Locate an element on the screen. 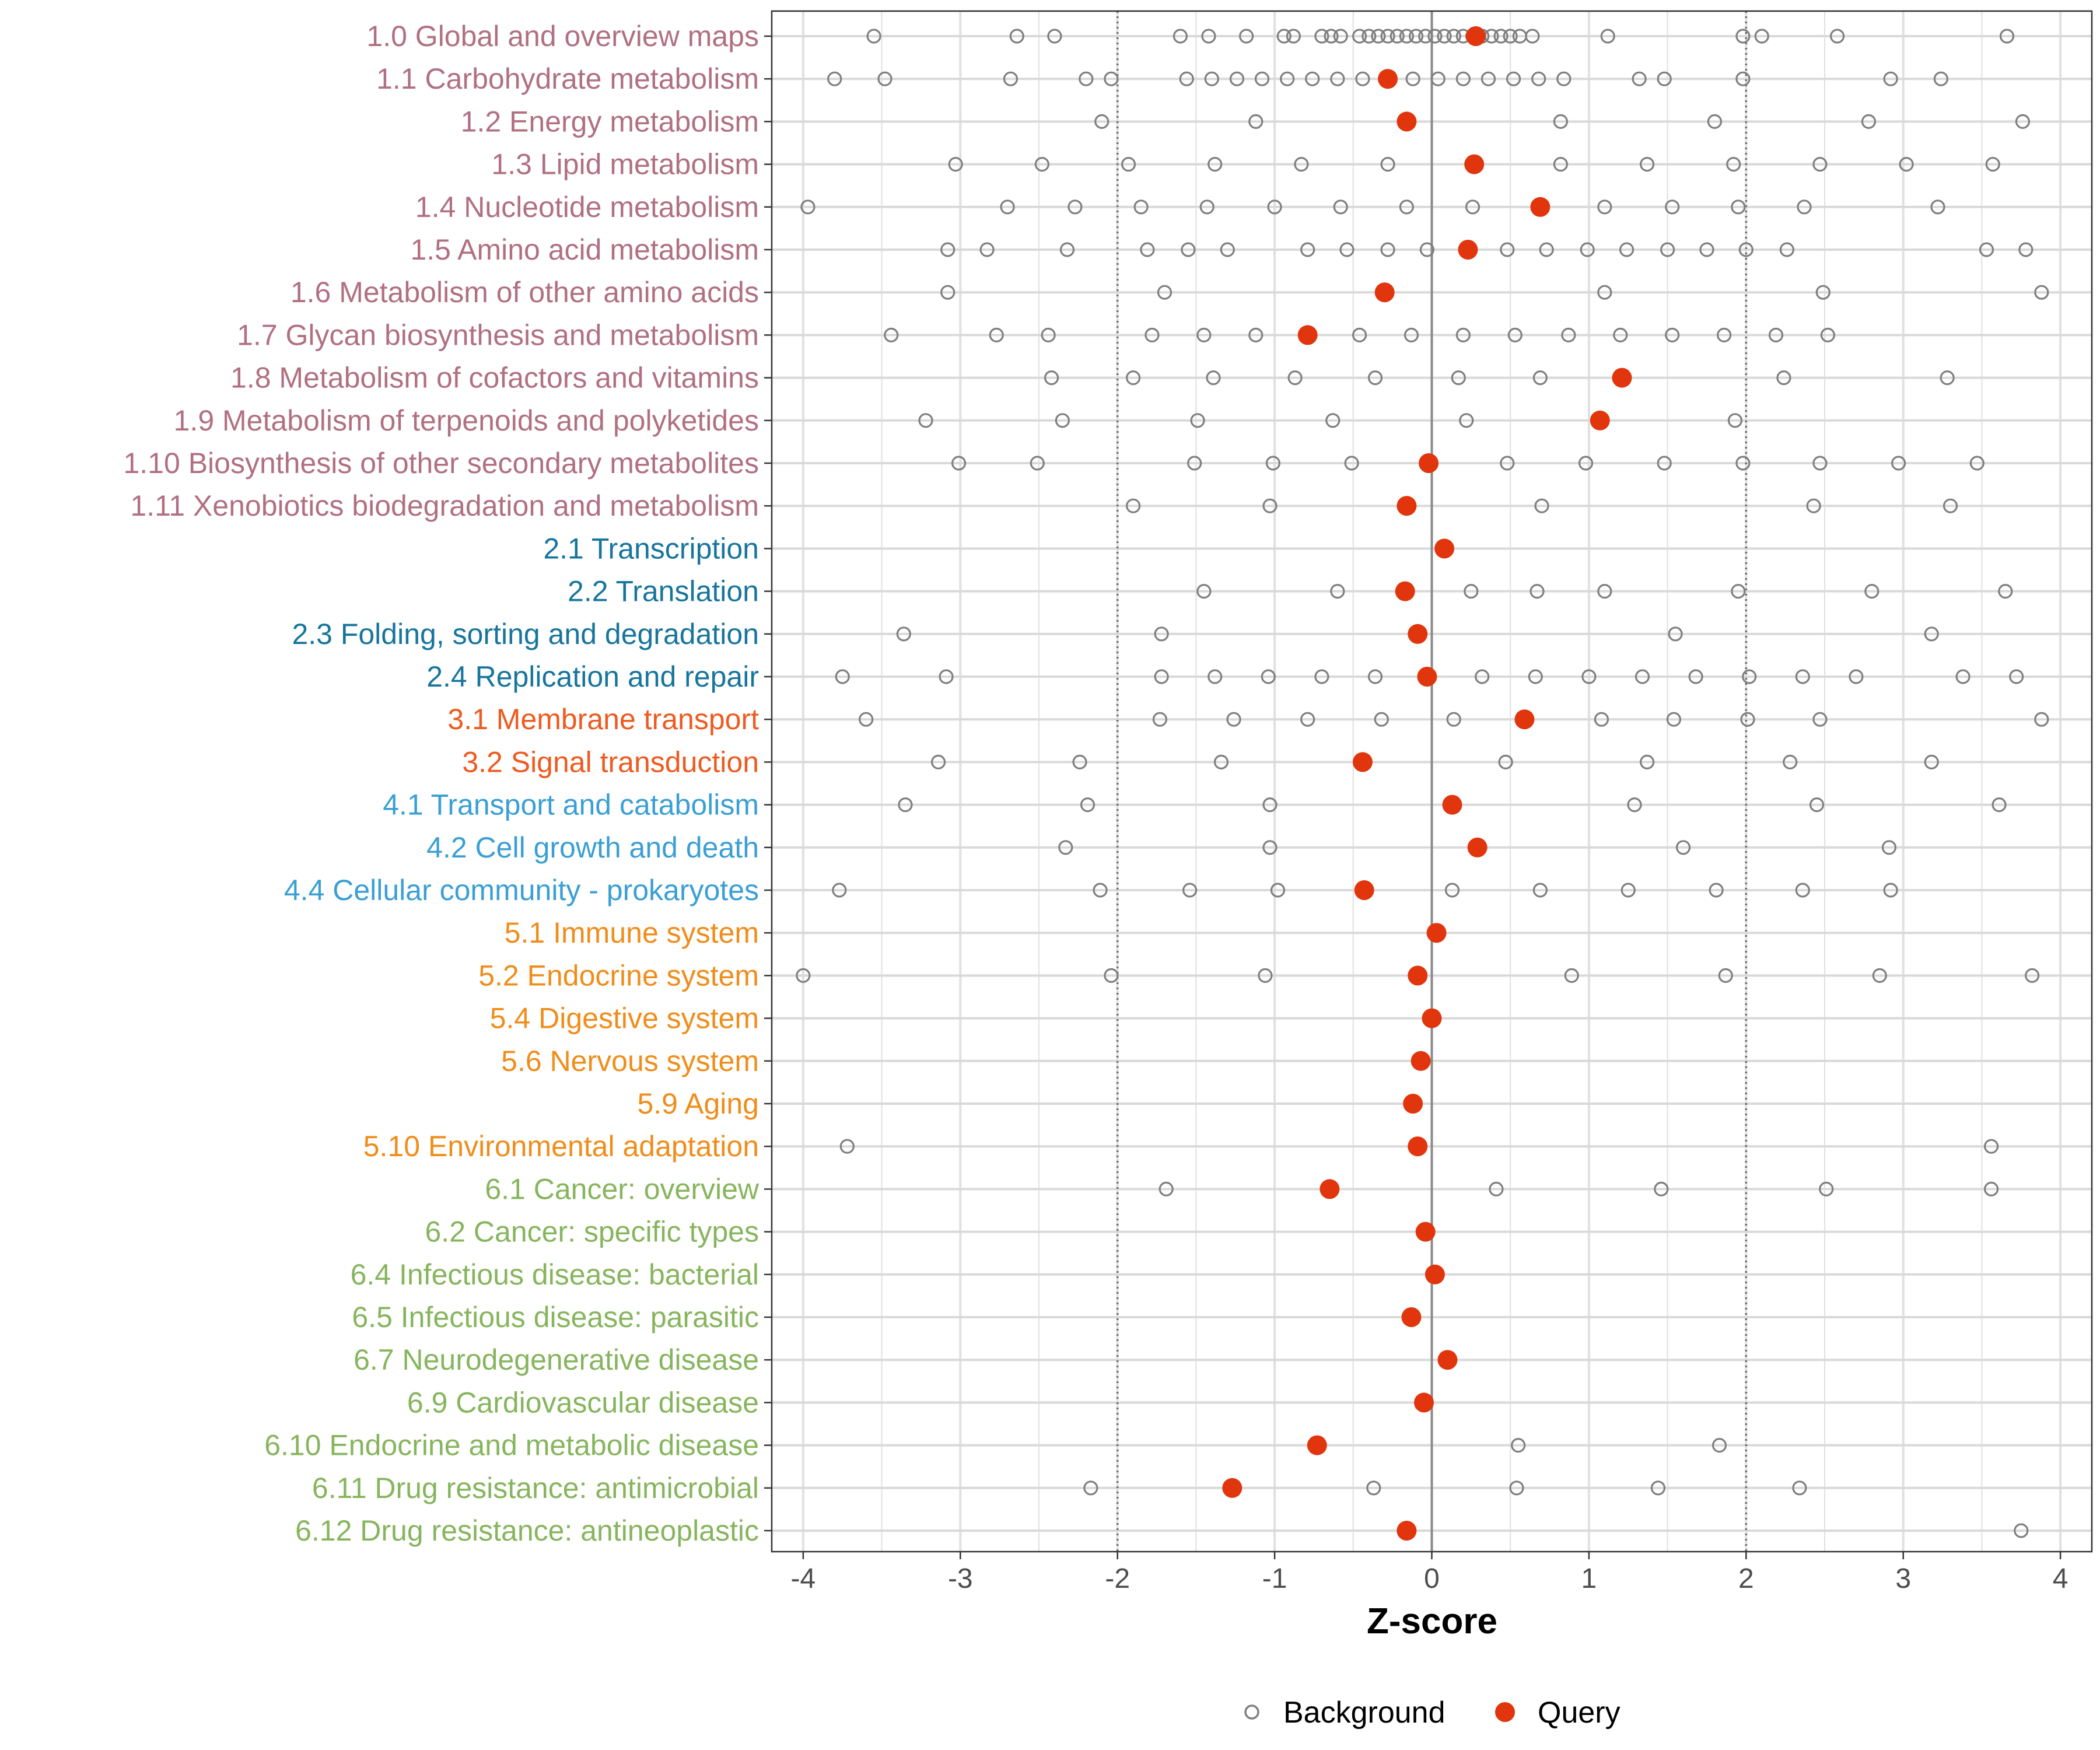  x-tick-label: -3 is located at coordinates (960, 1578).